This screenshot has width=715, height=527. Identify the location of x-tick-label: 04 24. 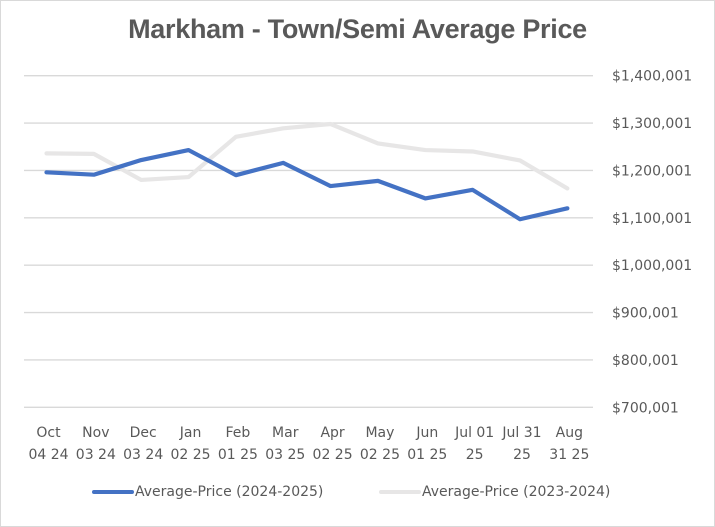
(48, 455).